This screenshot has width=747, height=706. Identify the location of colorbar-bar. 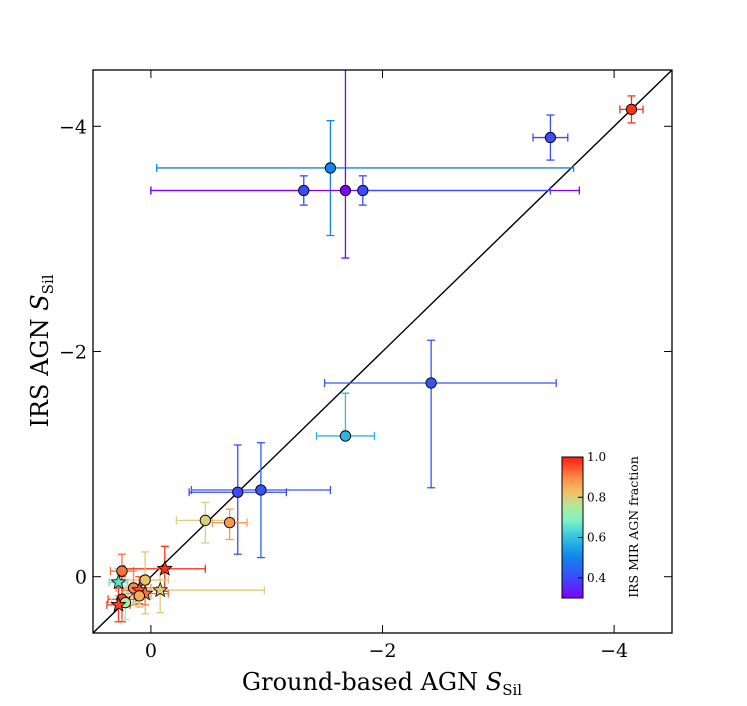
(572, 527).